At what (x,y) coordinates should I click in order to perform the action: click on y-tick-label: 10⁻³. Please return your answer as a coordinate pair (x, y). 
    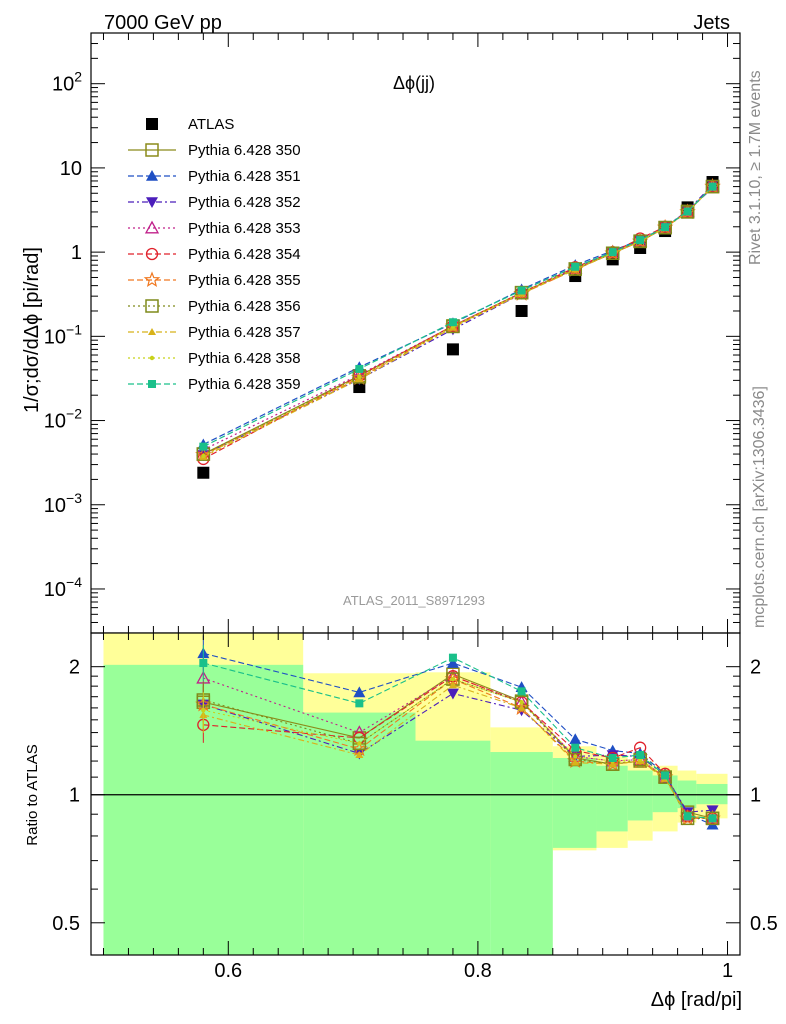
    Looking at the image, I should click on (63, 503).